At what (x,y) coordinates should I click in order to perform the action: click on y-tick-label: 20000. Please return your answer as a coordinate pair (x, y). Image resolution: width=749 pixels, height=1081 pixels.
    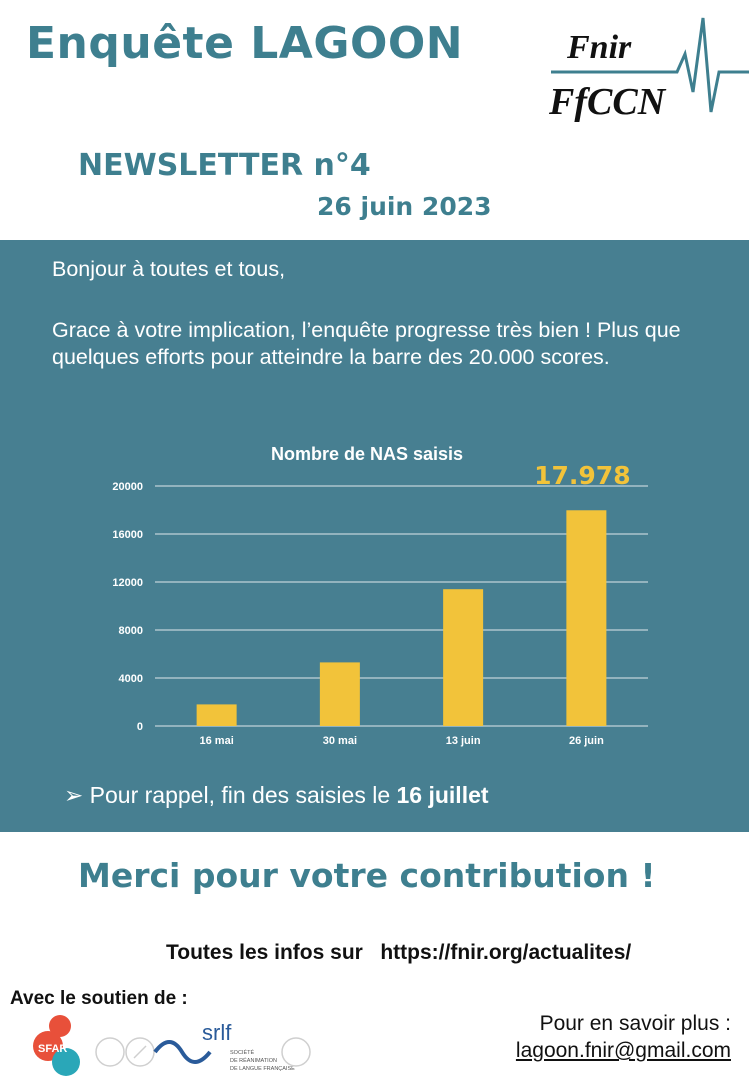
    Looking at the image, I should click on (127, 487).